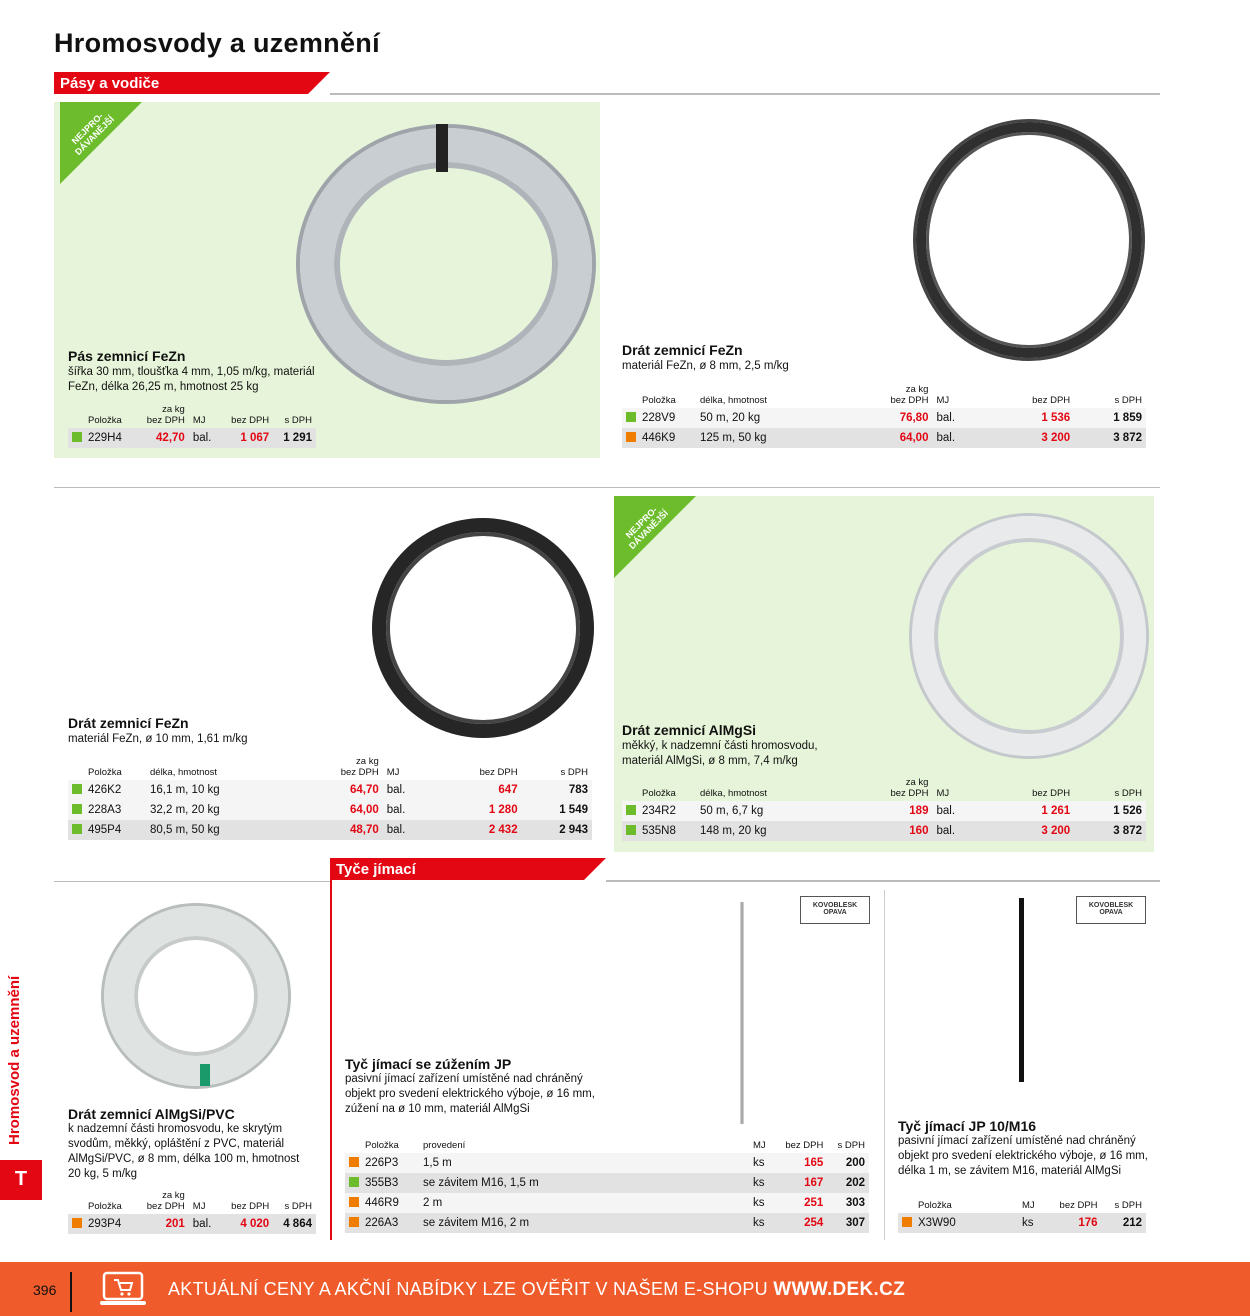 Image resolution: width=1250 pixels, height=1316 pixels. What do you see at coordinates (127, 356) in the screenshot?
I see `product-name: Pás zemnicí FeZn` at bounding box center [127, 356].